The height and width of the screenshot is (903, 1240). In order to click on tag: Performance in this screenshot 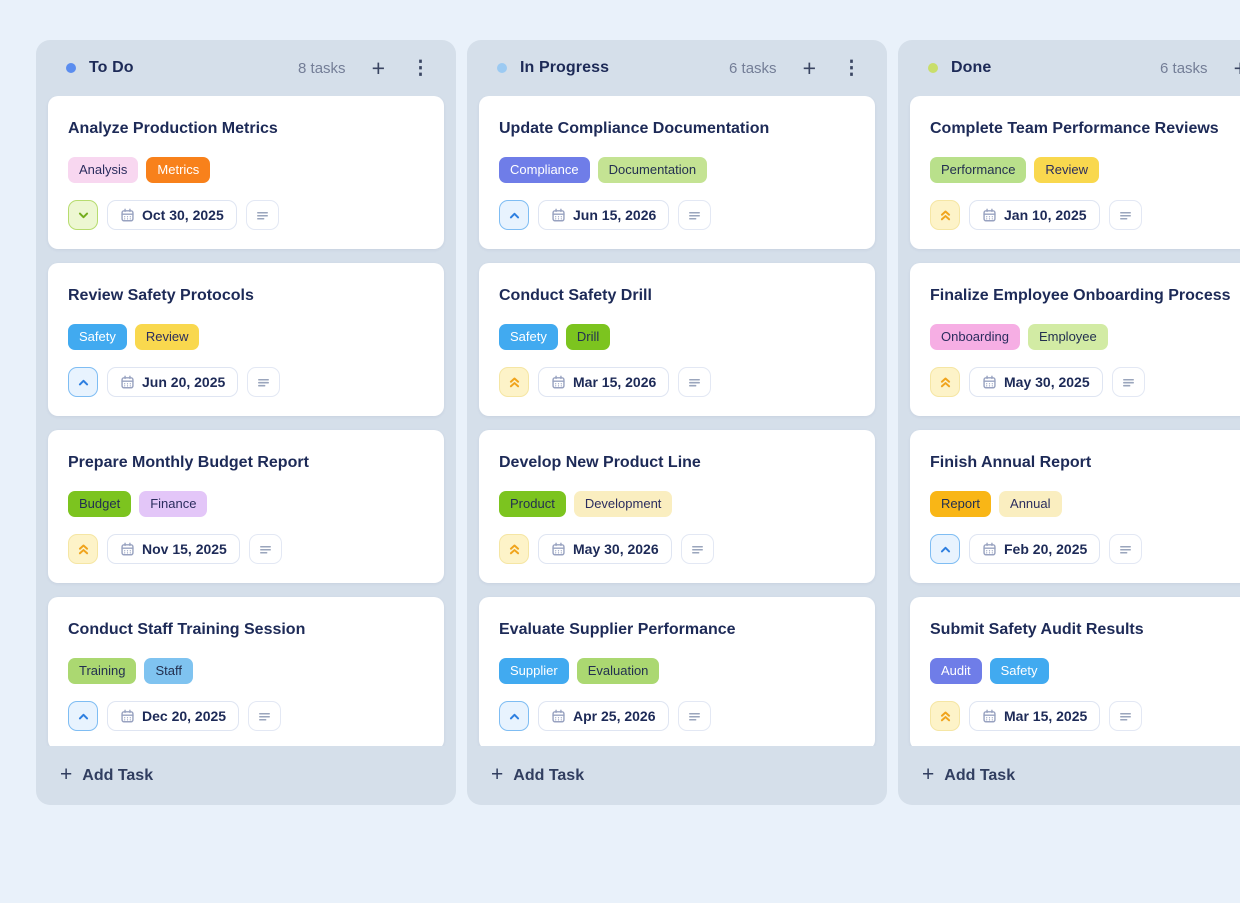, I will do `click(978, 170)`.